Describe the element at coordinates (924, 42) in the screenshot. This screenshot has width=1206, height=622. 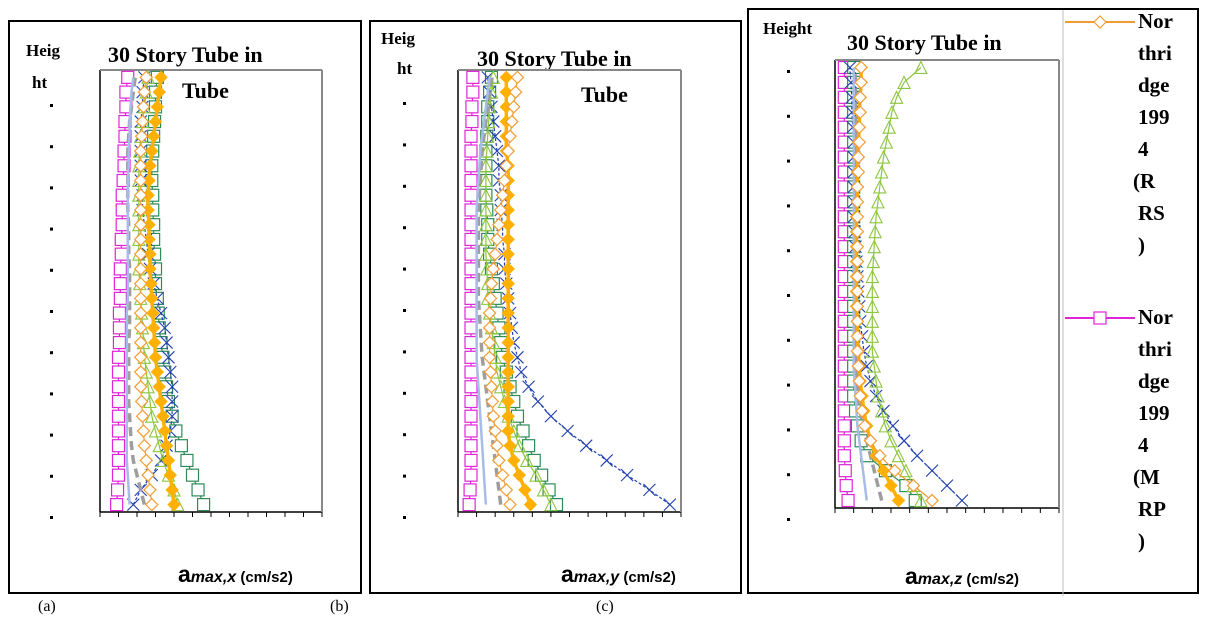
I see `chart-title: 30 Story Tube in` at that location.